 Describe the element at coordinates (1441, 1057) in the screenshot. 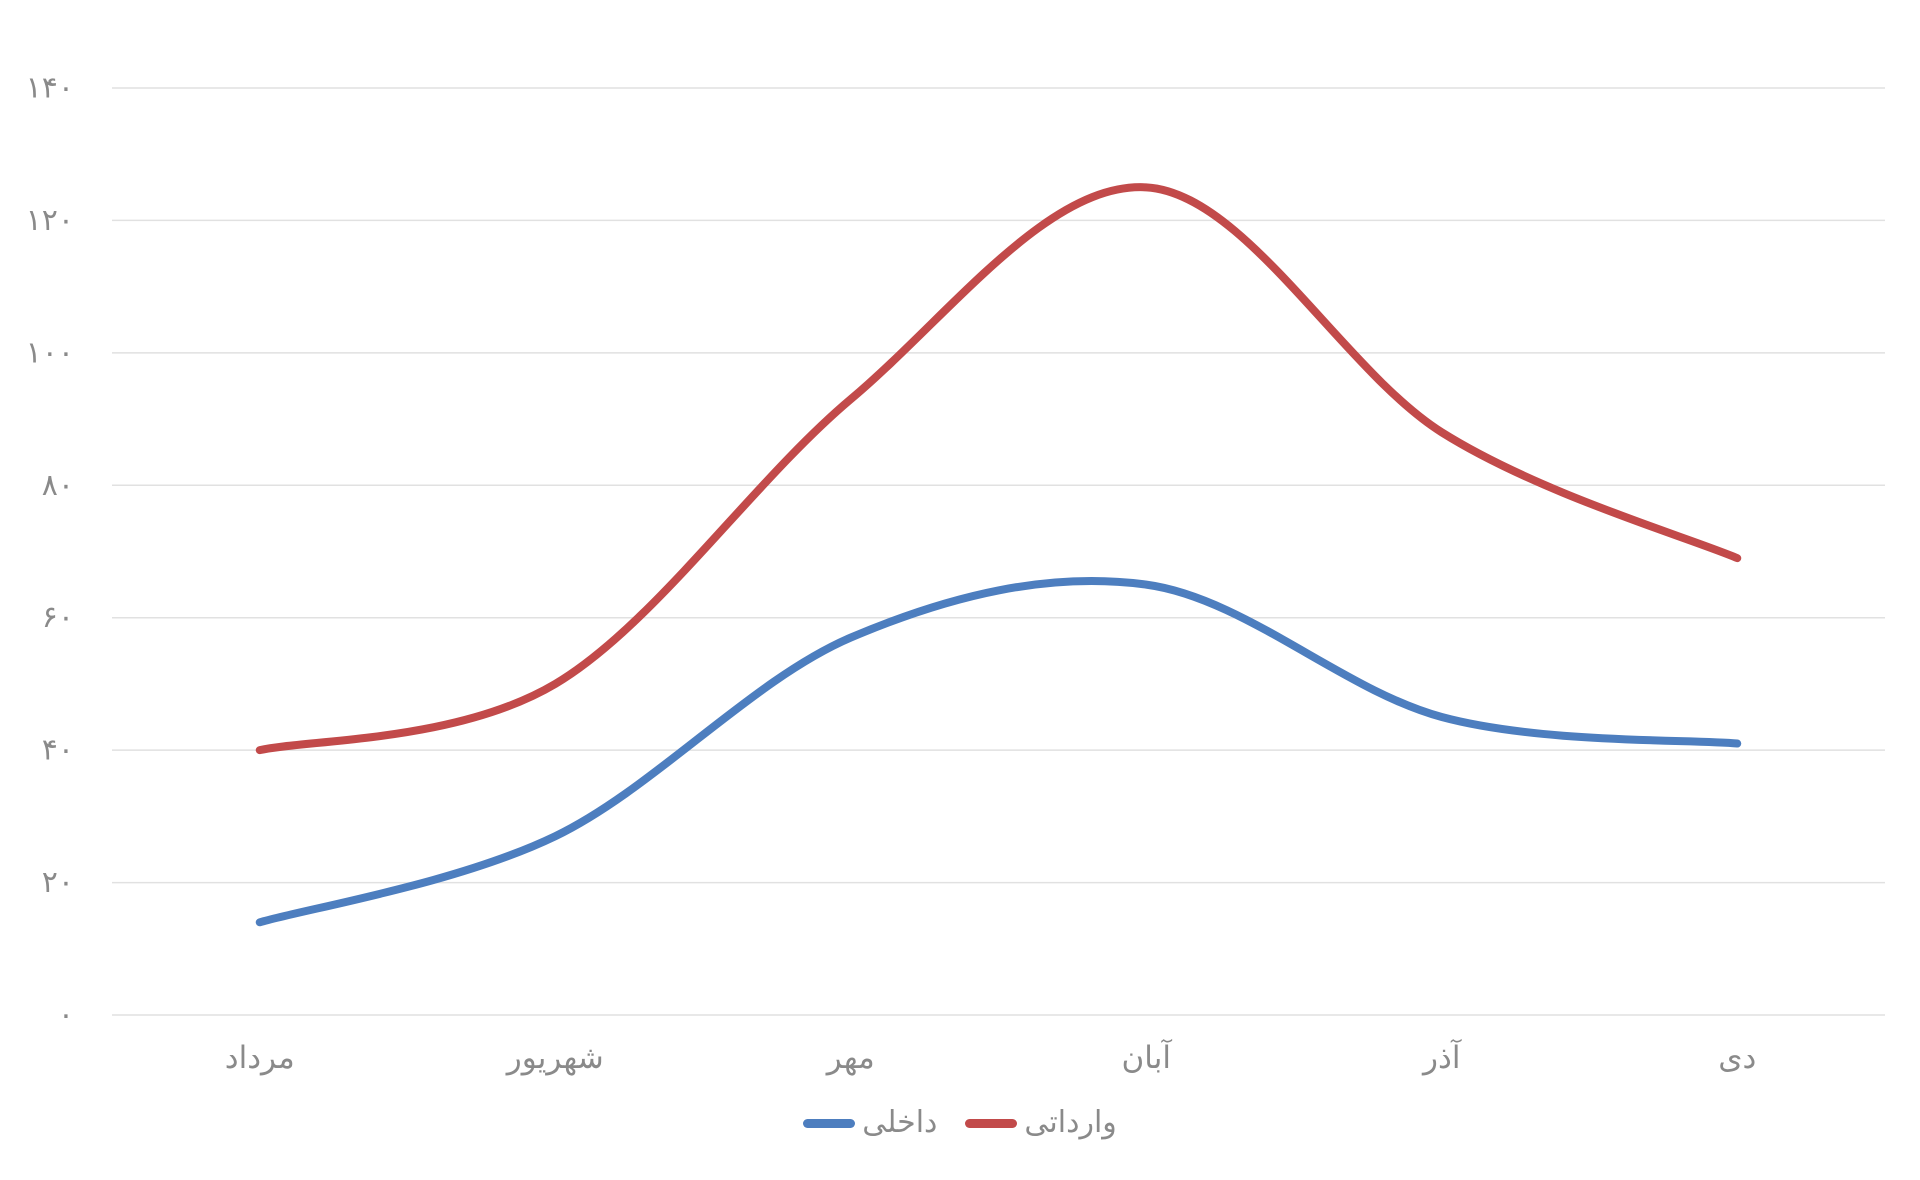

I see `x-tick-label: آذر` at that location.